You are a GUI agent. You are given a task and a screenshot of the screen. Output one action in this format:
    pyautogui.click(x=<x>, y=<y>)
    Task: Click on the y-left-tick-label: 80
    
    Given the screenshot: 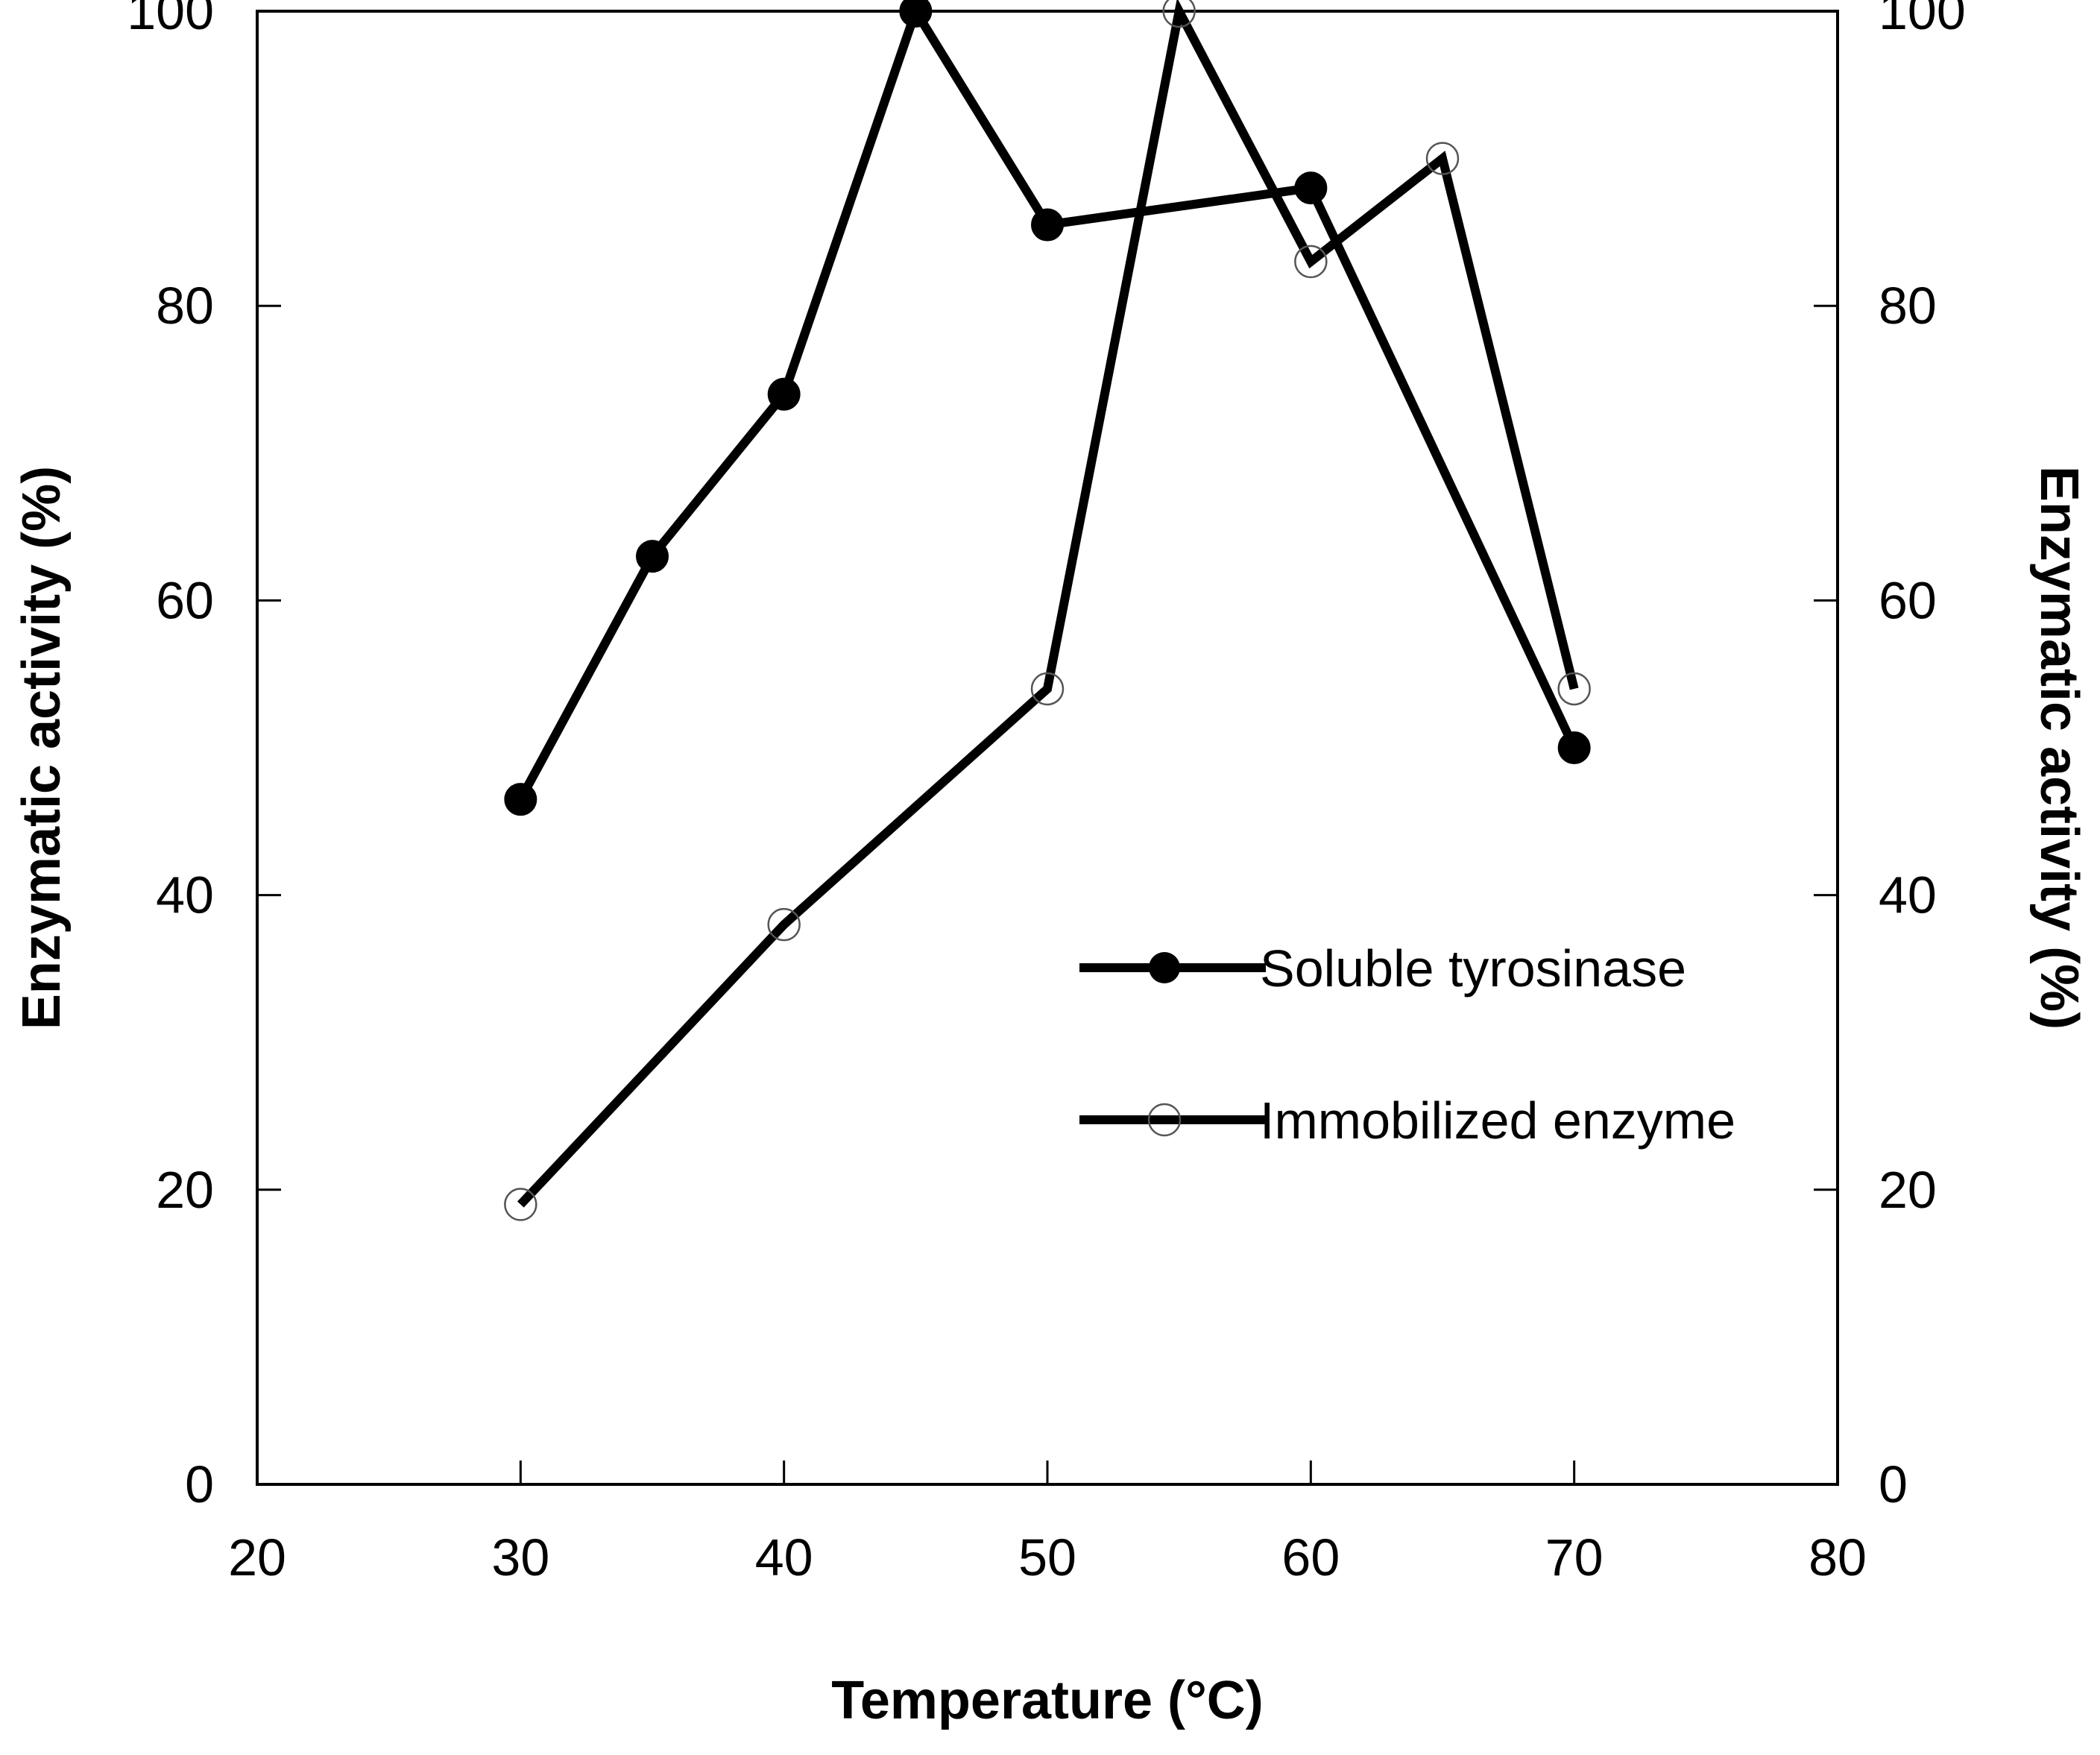 What is the action you would take?
    pyautogui.click(x=185, y=306)
    